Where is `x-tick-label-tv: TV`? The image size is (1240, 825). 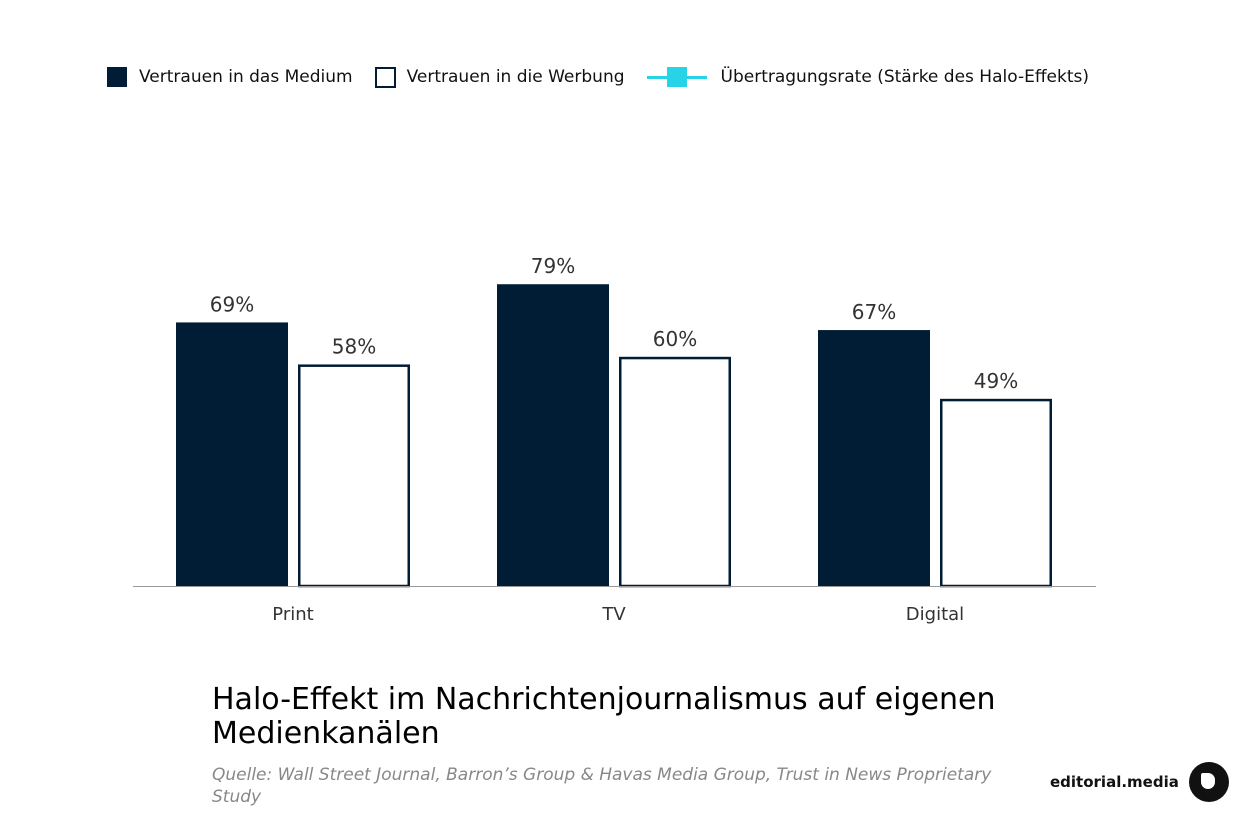 x-tick-label-tv: TV is located at coordinates (613, 614).